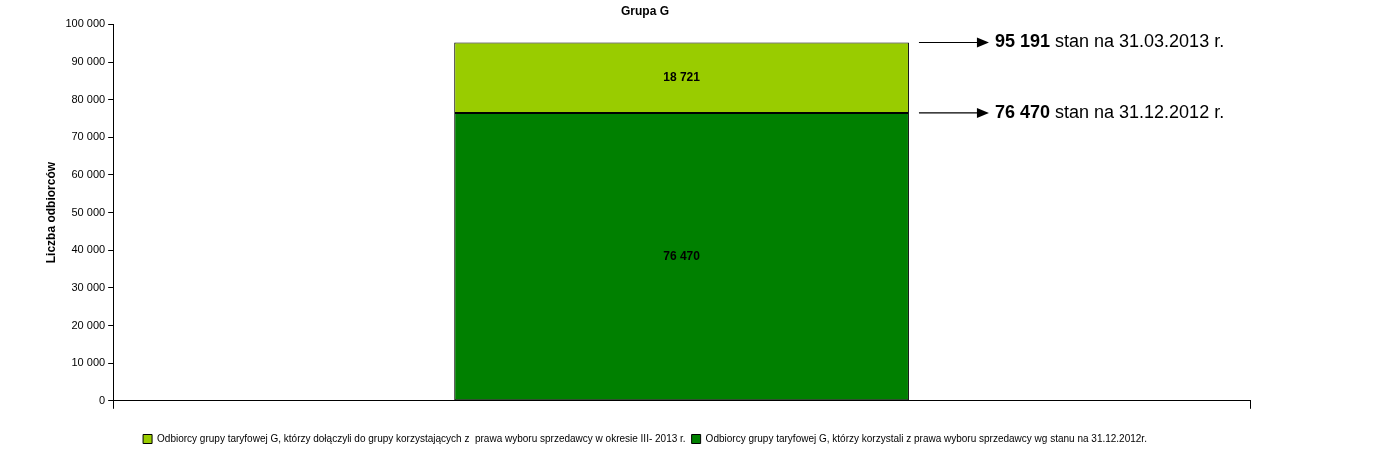 Image resolution: width=1393 pixels, height=454 pixels. Describe the element at coordinates (88, 61) in the screenshot. I see `y-tick-label: 90 000` at that location.